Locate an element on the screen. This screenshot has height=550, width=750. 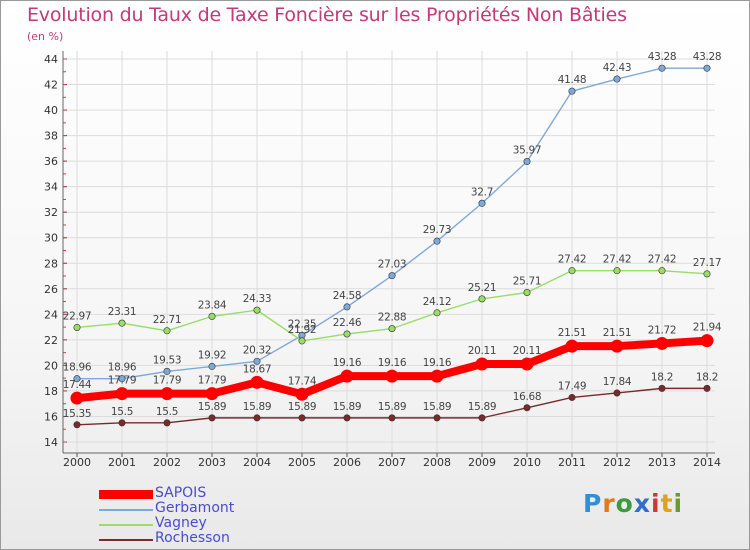
x-tick-label: 2013 is located at coordinates (662, 462).